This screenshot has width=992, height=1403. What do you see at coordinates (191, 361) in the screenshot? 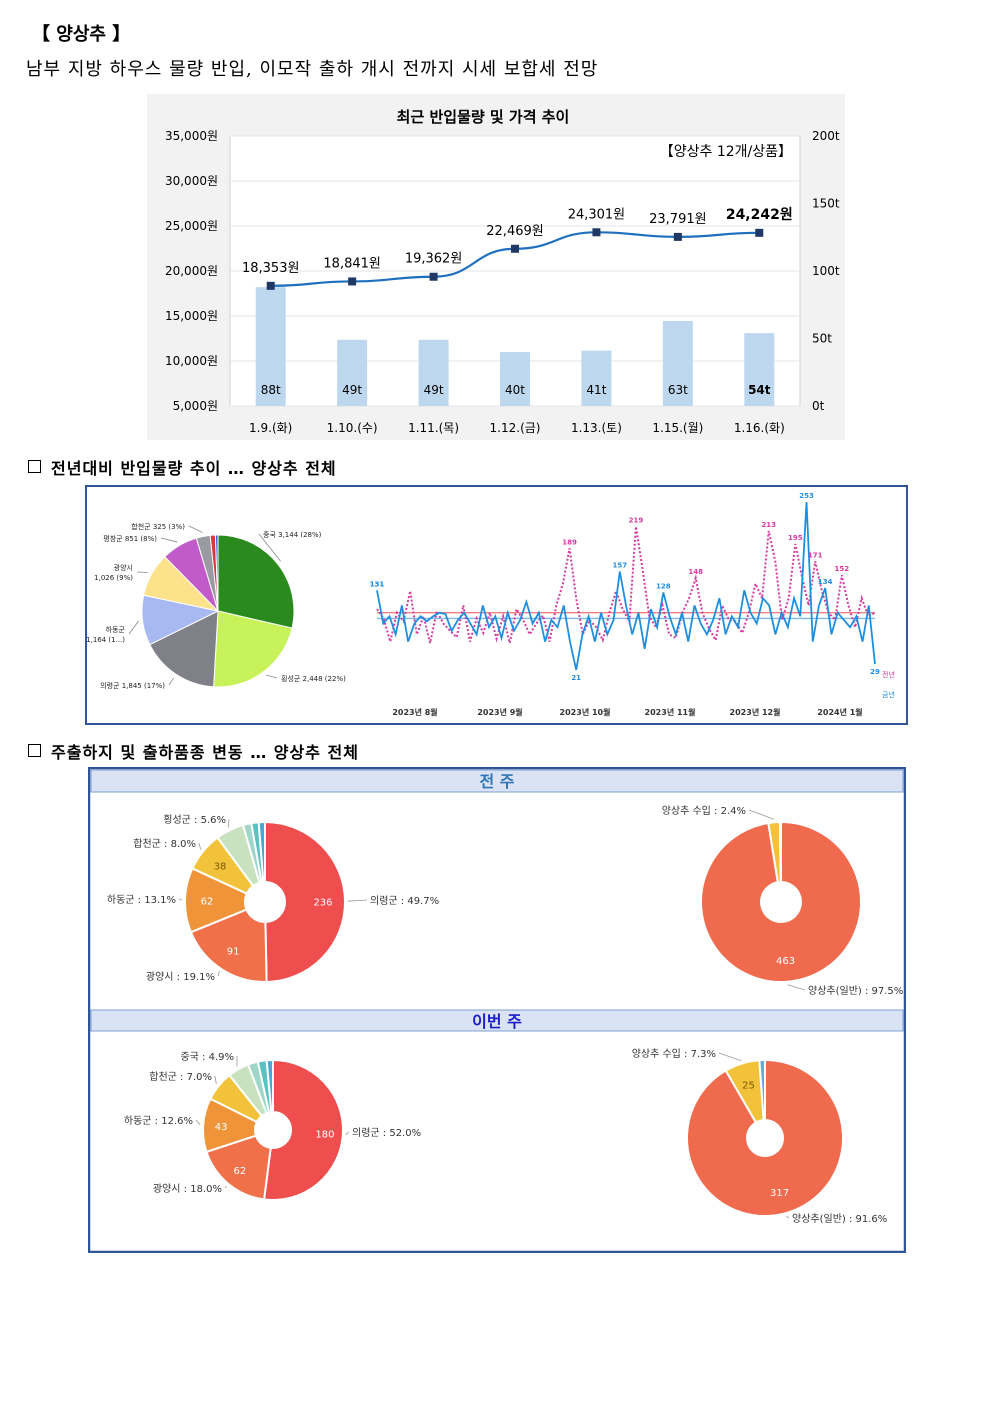
I see `y-left-tick: 10,000원` at bounding box center [191, 361].